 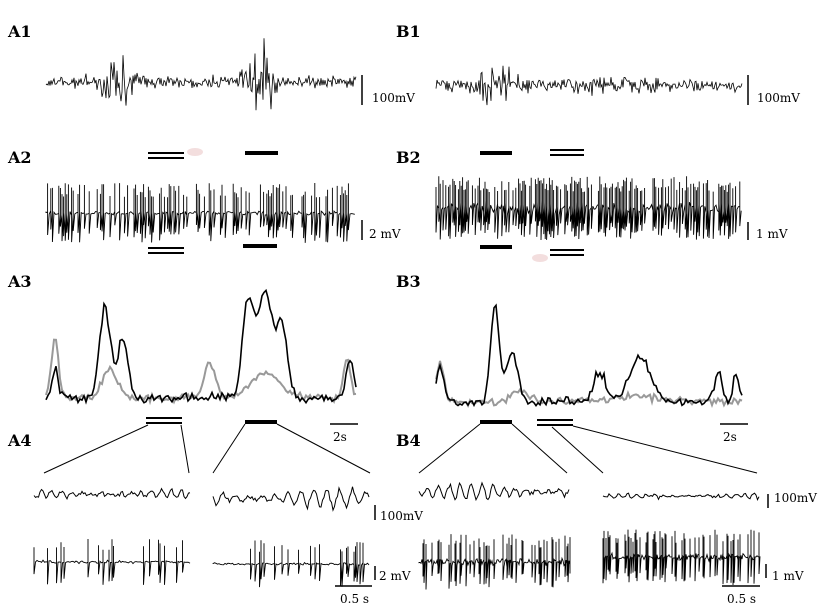 What do you see at coordinates (589, 85) in the screenshot?
I see `lfp-trace-b1` at bounding box center [589, 85].